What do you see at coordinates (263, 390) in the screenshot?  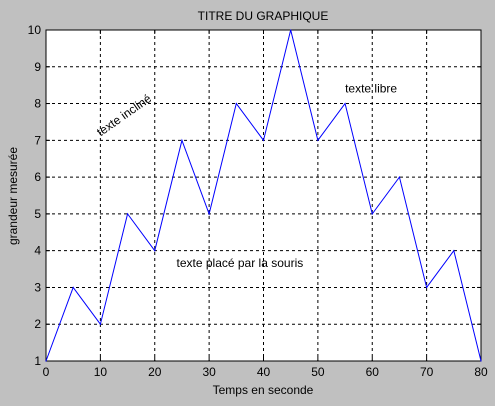 I see `x-axis-label: Temps en seconde` at bounding box center [263, 390].